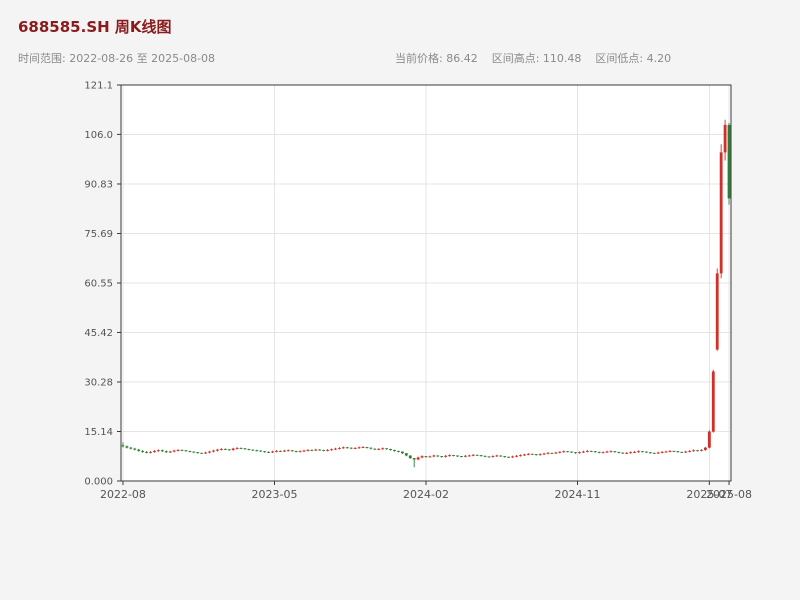 This screenshot has width=800, height=600. Describe the element at coordinates (98, 135) in the screenshot. I see `svg-text: 106.0` at that location.